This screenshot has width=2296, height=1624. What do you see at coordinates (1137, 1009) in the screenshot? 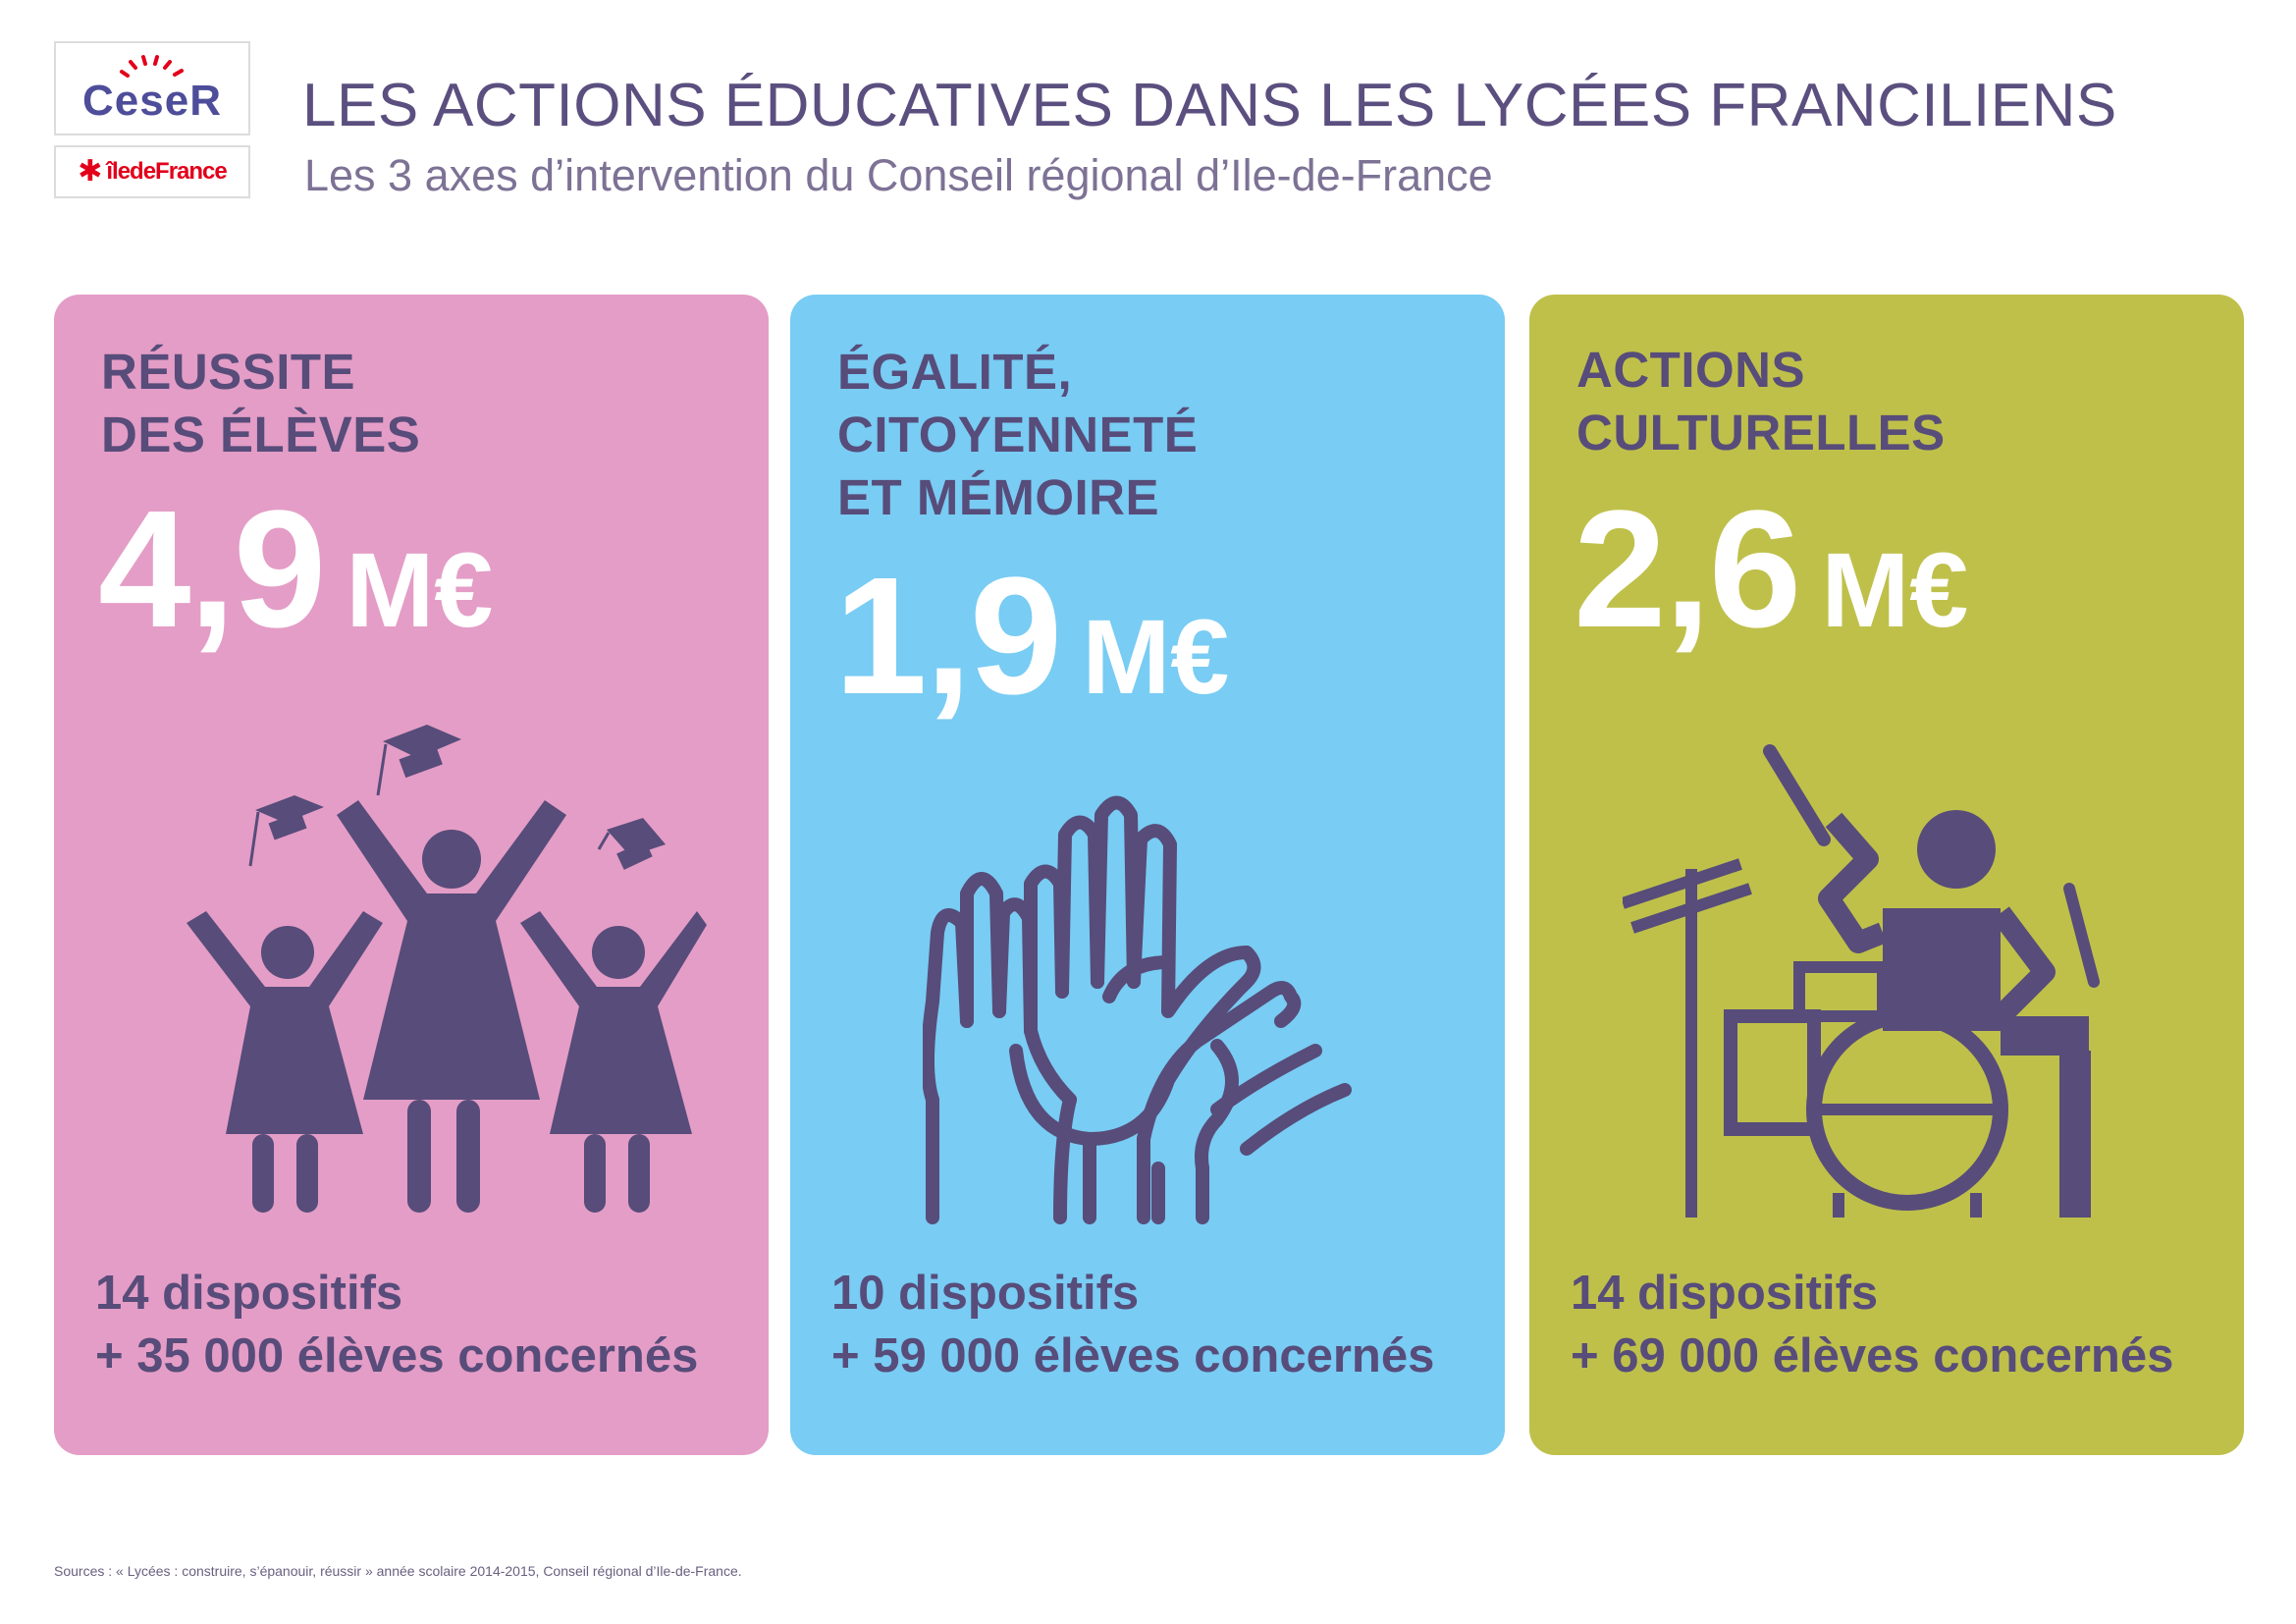
I see `raised-hands-icon` at bounding box center [1137, 1009].